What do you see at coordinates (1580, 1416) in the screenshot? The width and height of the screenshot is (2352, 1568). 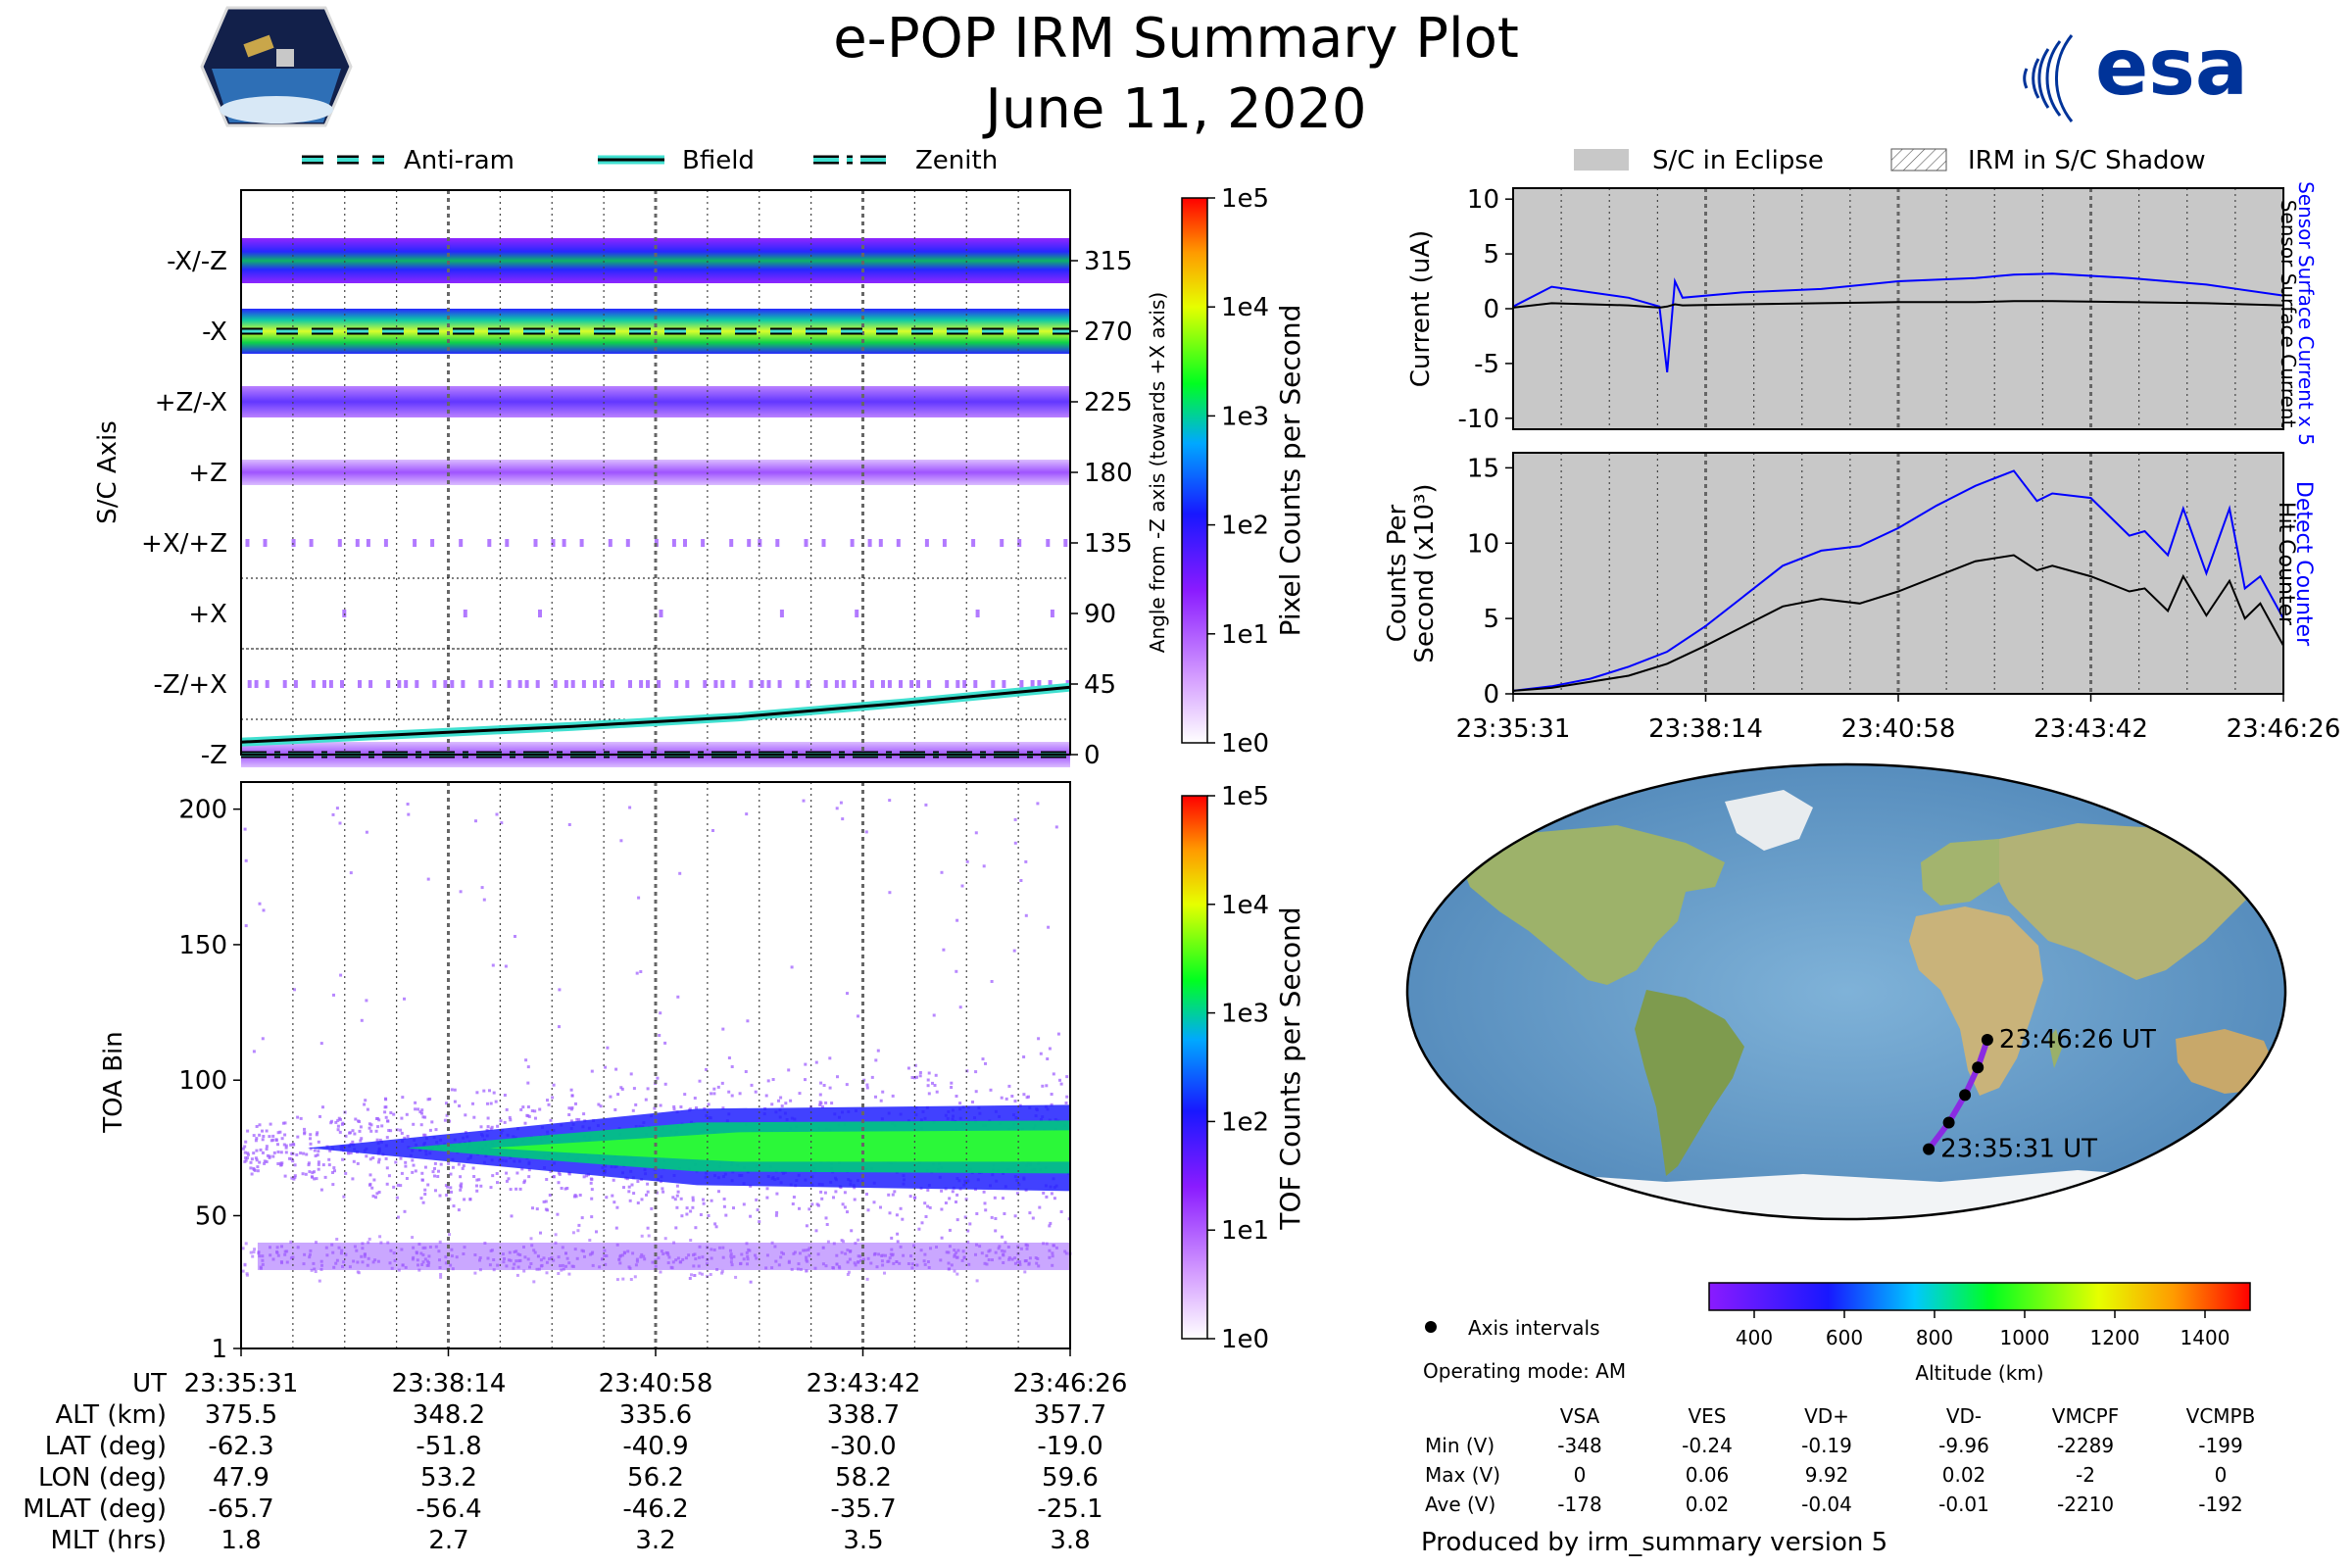 I see `voltage-header: VSA` at bounding box center [1580, 1416].